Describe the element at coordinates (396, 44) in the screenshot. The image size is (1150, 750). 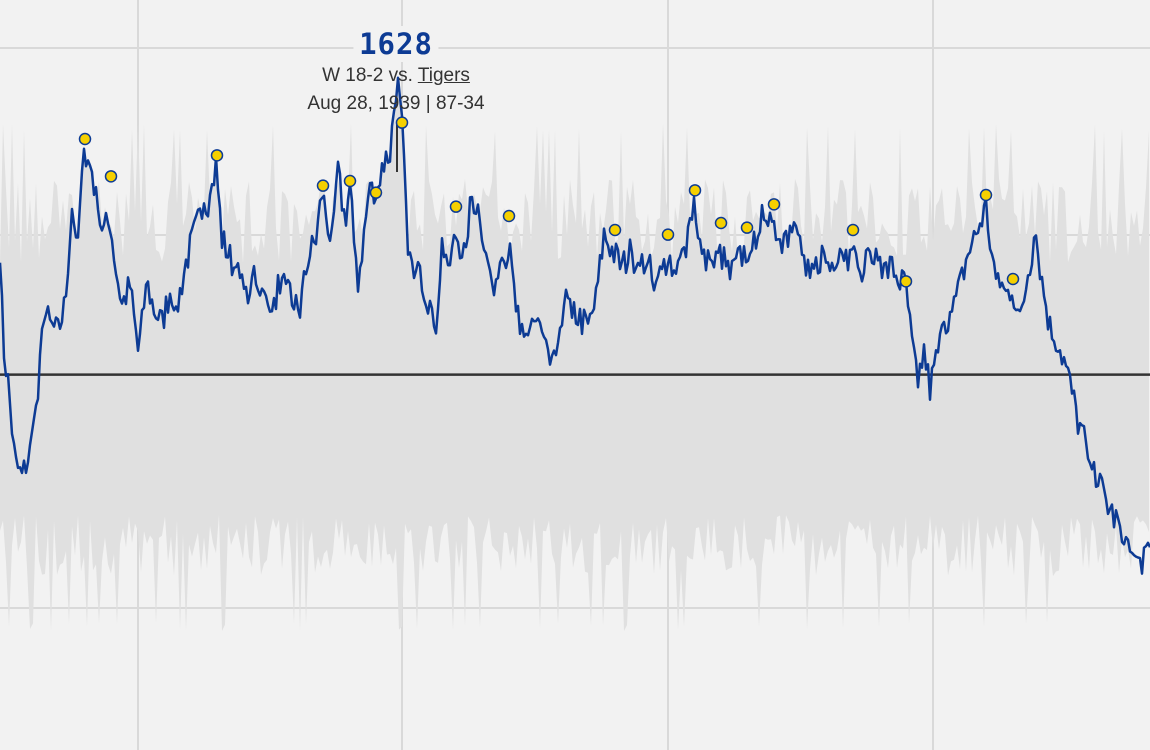
I see `tooltip-rating: 1628` at that location.